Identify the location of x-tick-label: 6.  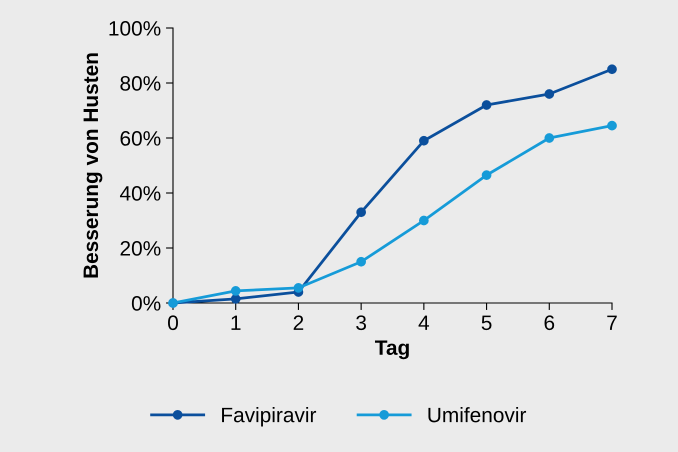
(549, 322).